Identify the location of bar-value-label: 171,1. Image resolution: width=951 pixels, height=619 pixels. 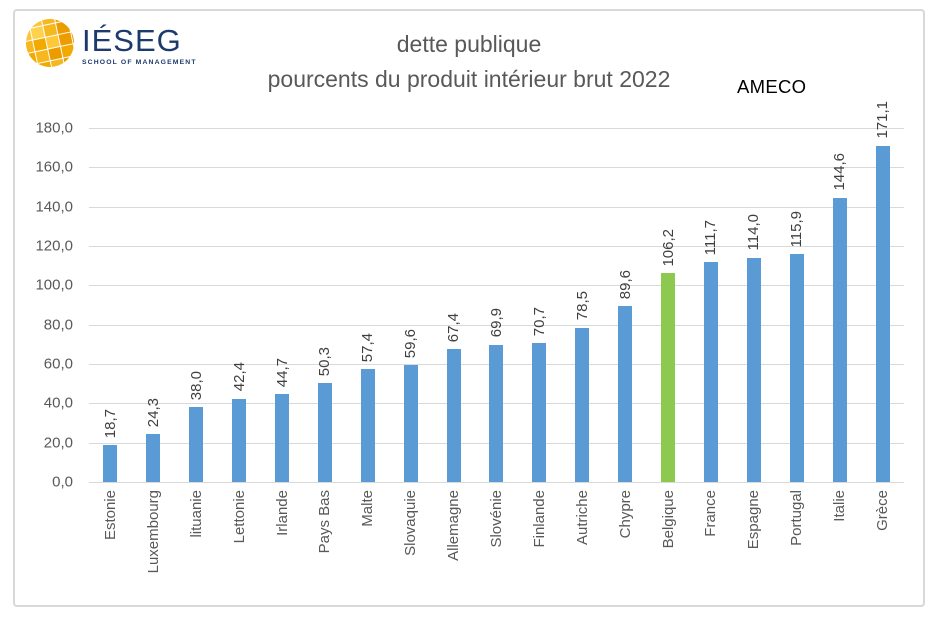
(883, 119).